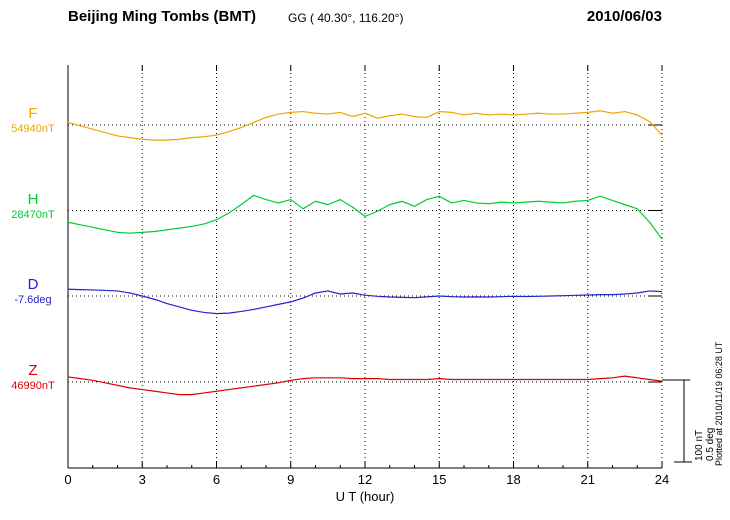 Image resolution: width=730 pixels, height=520 pixels. I want to click on x-tick-label: 6, so click(216, 479).